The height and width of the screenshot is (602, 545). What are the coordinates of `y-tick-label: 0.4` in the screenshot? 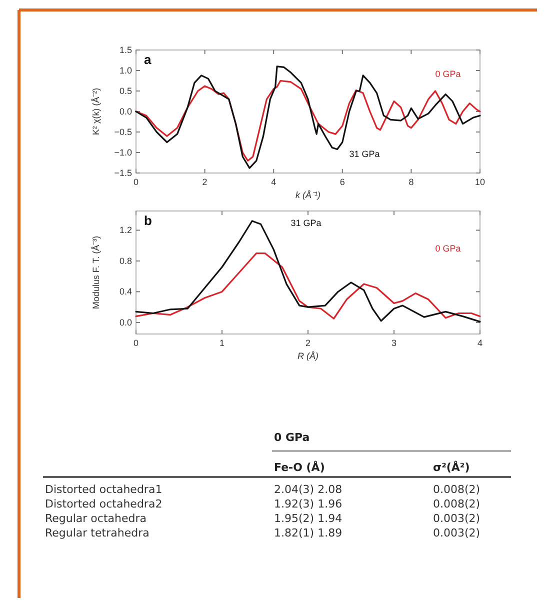 It's located at (125, 291).